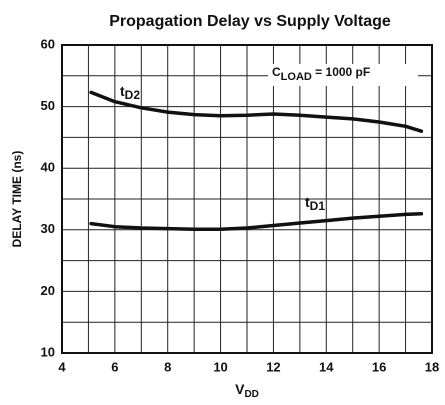 The height and width of the screenshot is (405, 445). I want to click on annotation-rest: = 1000 pF, so click(341, 72).